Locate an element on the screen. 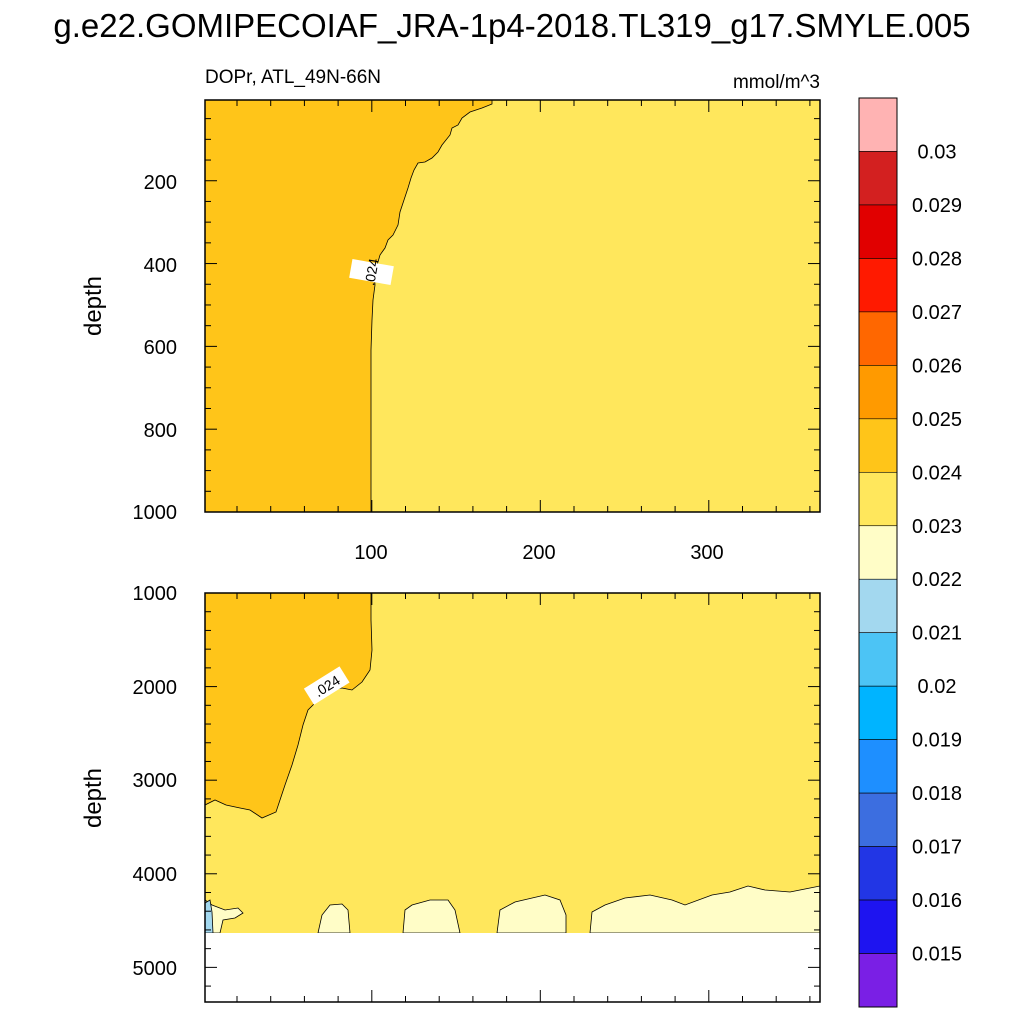 This screenshot has height=1024, width=1024. lower-ytick-label: 5000 is located at coordinates (155, 969).